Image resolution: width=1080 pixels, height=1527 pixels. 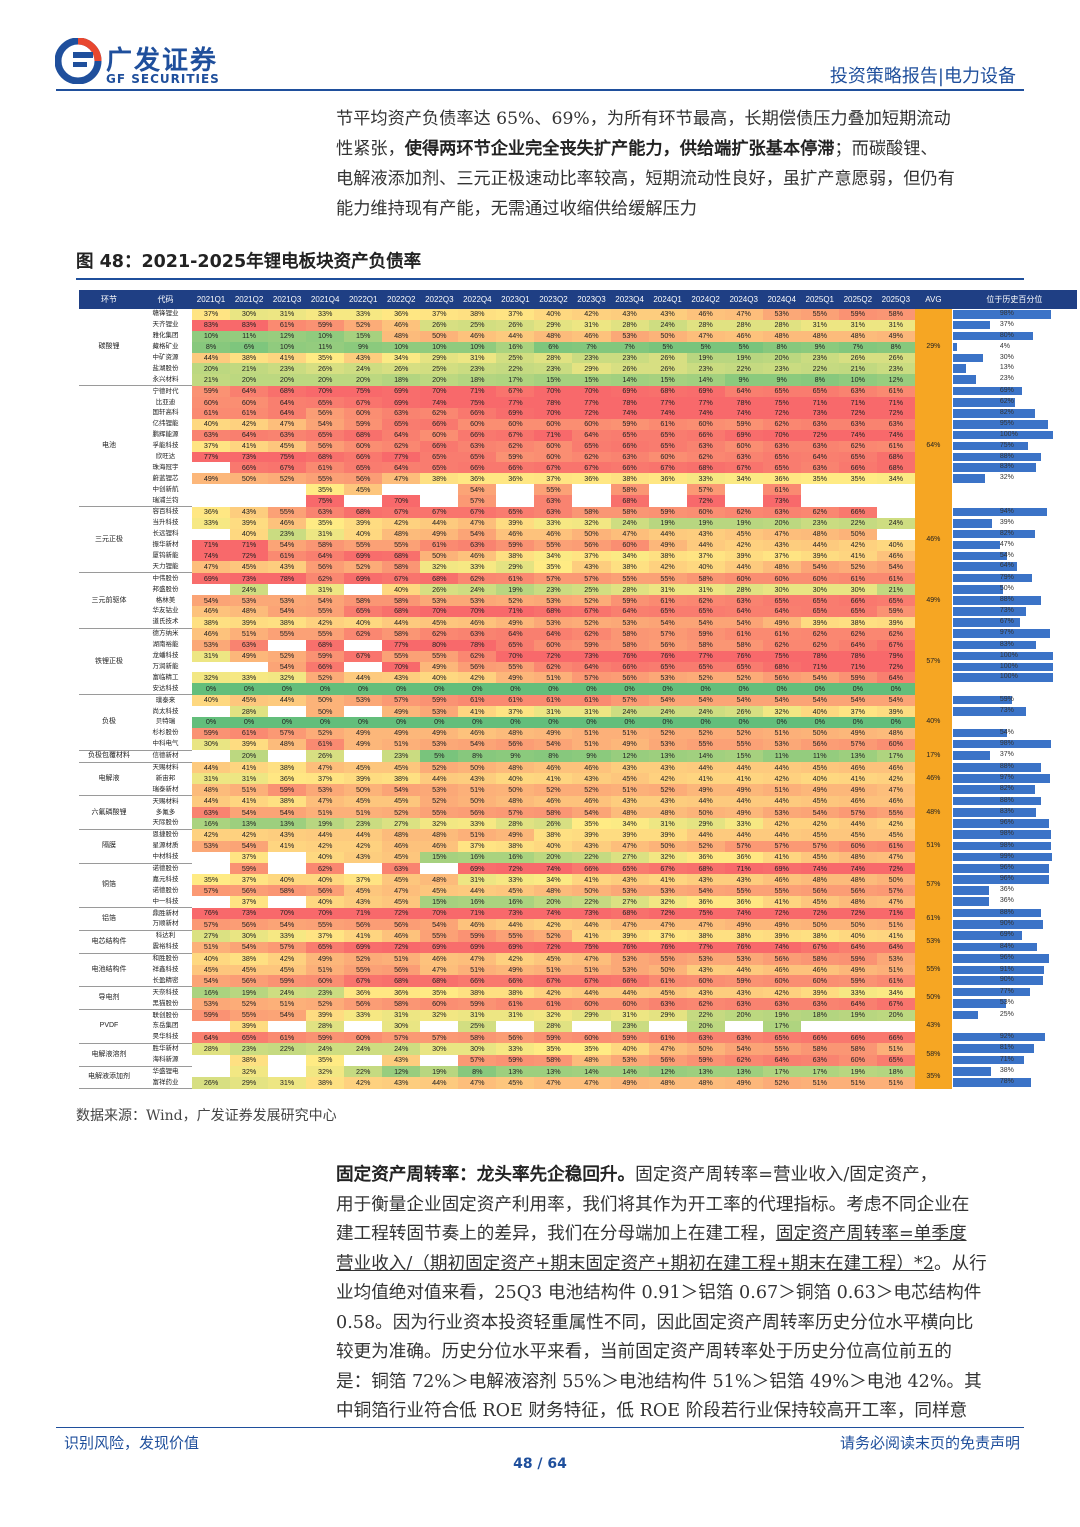 What do you see at coordinates (206, 1116) in the screenshot?
I see `figure-source: 数据来源：Wind，广发证券发展研究中心` at bounding box center [206, 1116].